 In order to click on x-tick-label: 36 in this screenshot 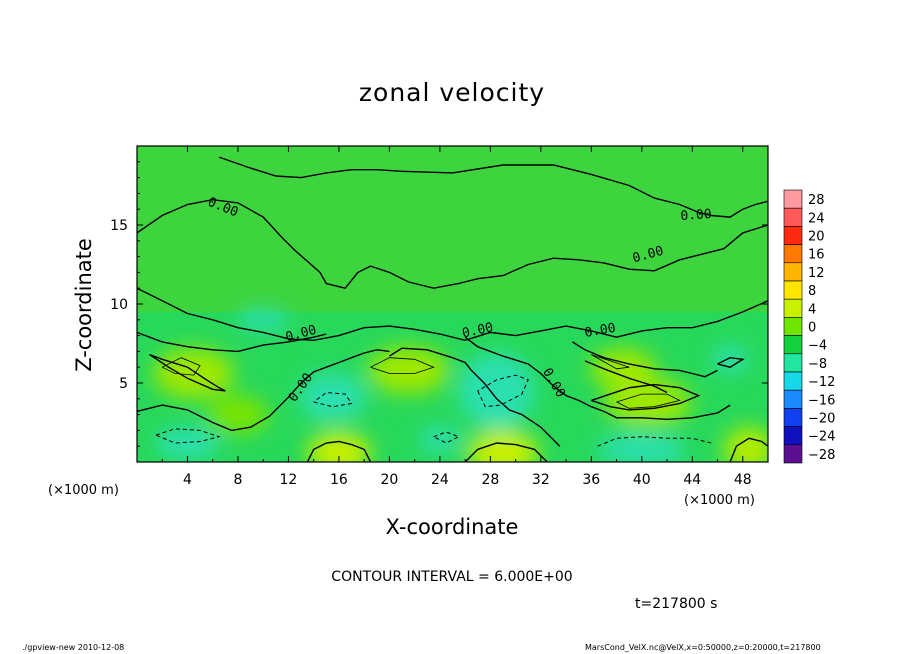, I will do `click(591, 480)`.